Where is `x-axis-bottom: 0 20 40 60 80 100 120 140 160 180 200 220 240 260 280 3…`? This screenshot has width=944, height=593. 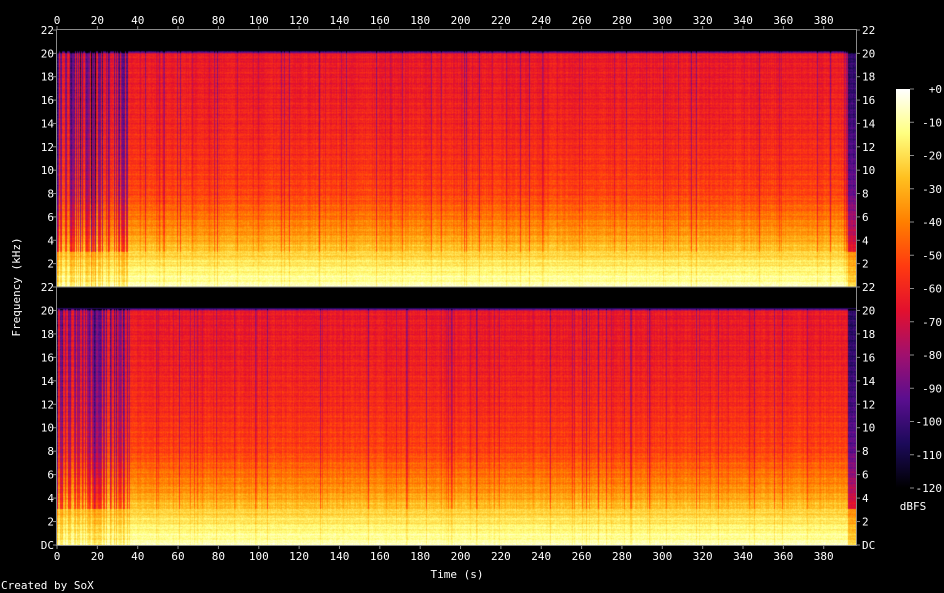
x-axis-bottom: 0 20 40 60 80 100 120 140 160 180 200 220 240 260 280 3… is located at coordinates (444, 554).